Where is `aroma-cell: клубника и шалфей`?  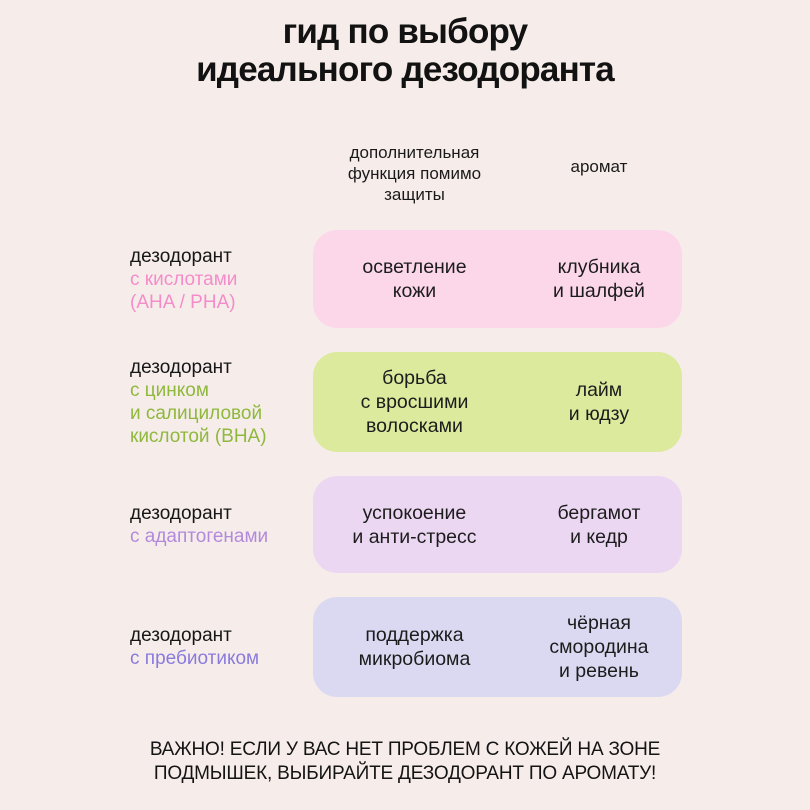
aroma-cell: клубника и шалфей is located at coordinates (598, 279).